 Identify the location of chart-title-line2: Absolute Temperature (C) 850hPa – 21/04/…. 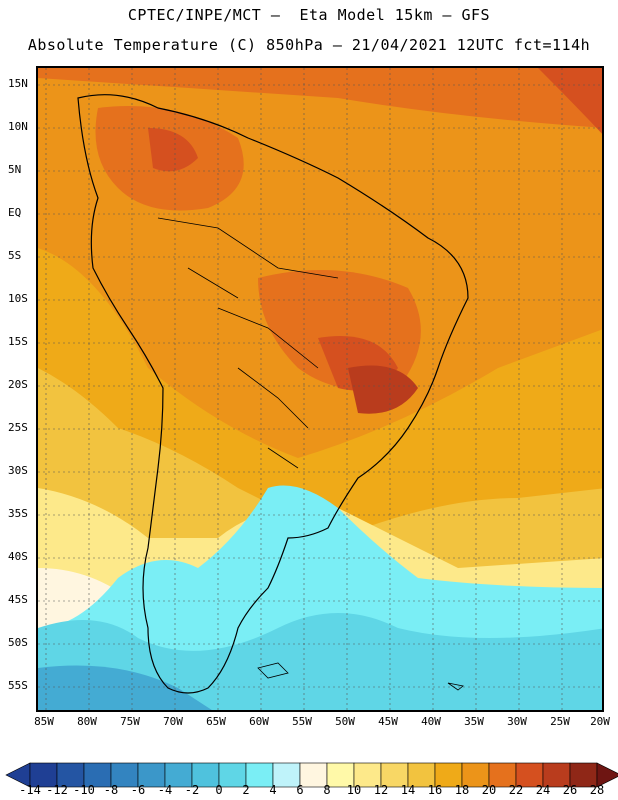
(309, 45).